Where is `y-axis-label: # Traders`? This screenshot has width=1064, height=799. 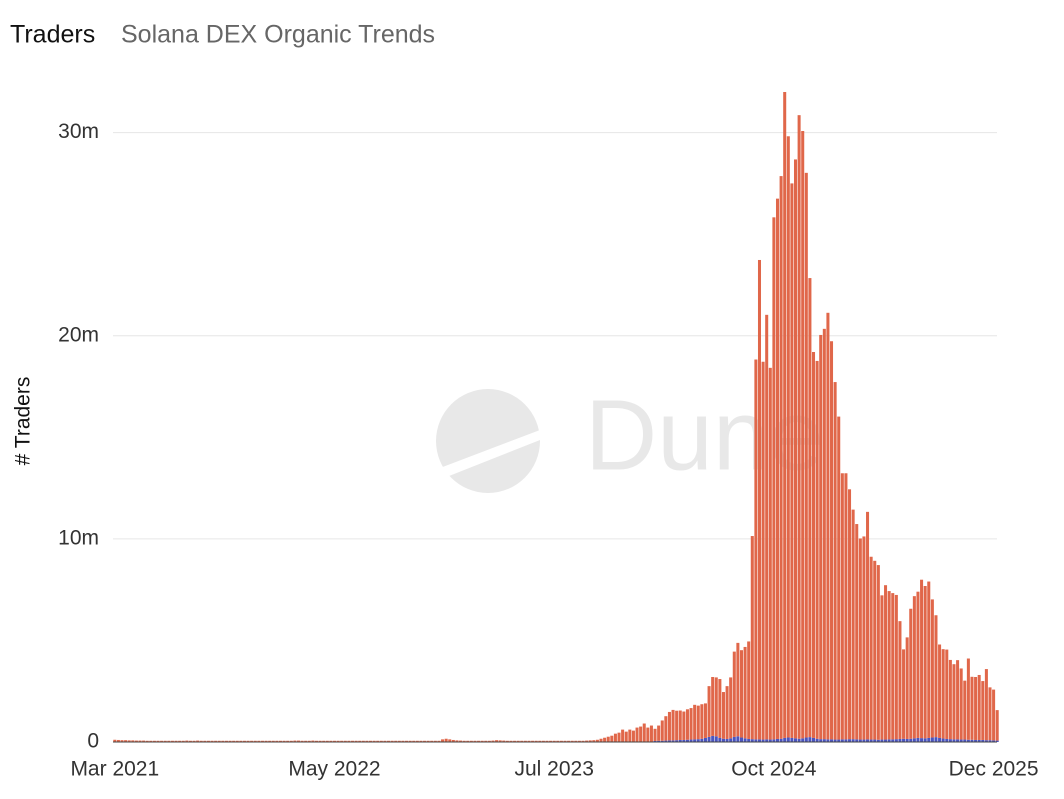
y-axis-label: # Traders is located at coordinates (23, 421).